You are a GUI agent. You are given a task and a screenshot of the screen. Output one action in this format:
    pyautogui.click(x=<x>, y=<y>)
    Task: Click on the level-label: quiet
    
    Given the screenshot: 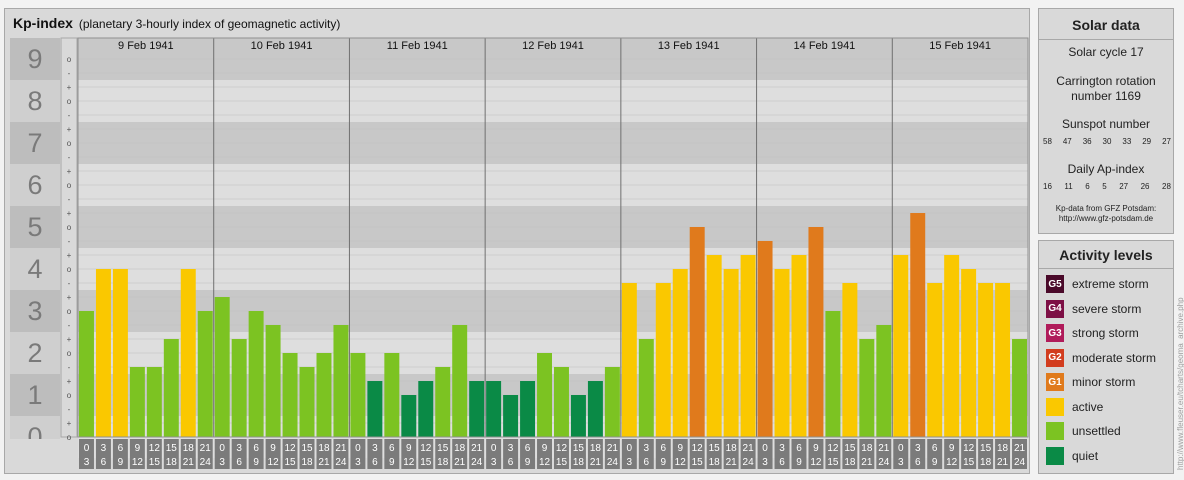 What is the action you would take?
    pyautogui.click(x=1085, y=455)
    